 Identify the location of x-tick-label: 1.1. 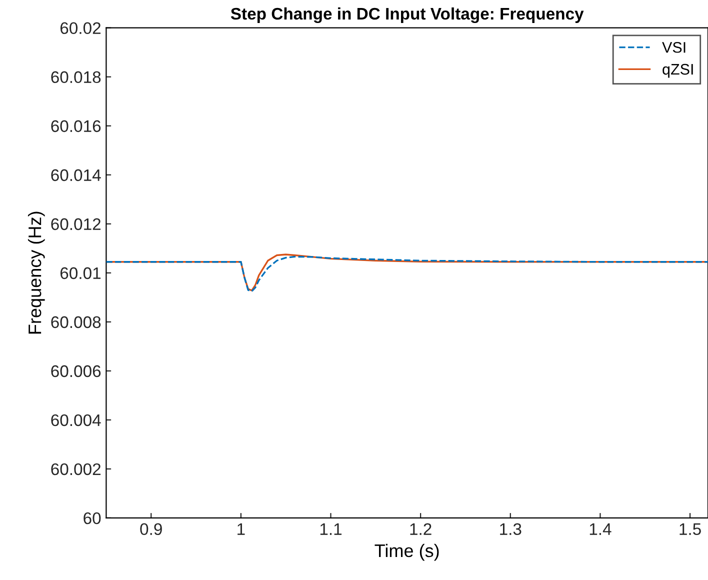
(331, 529).